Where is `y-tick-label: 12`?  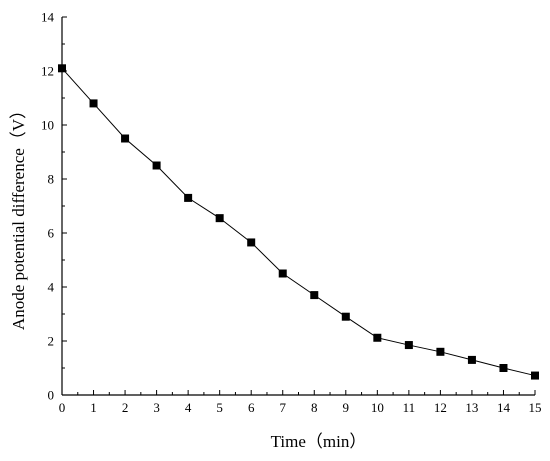 y-tick-label: 12 is located at coordinates (47, 71).